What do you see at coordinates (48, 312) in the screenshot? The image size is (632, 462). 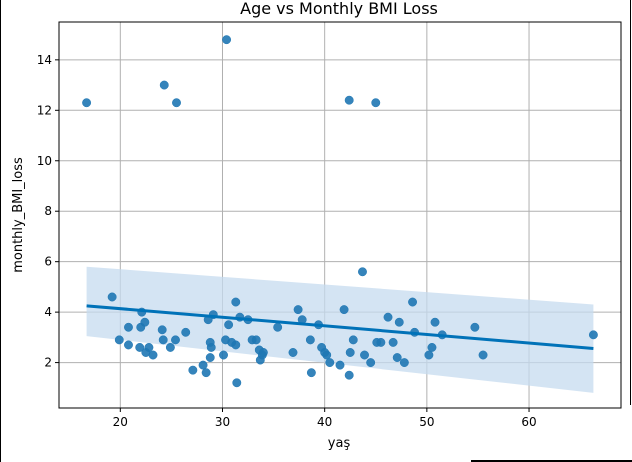 I see `y-tick-label: 4` at bounding box center [48, 312].